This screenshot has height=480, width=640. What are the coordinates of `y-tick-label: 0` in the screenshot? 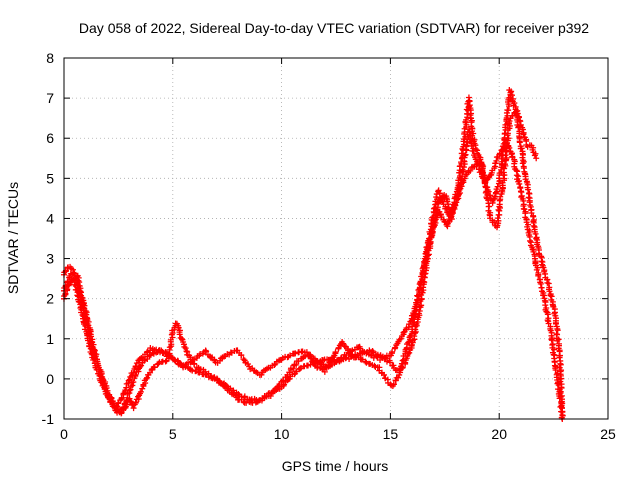 It's located at (50, 379).